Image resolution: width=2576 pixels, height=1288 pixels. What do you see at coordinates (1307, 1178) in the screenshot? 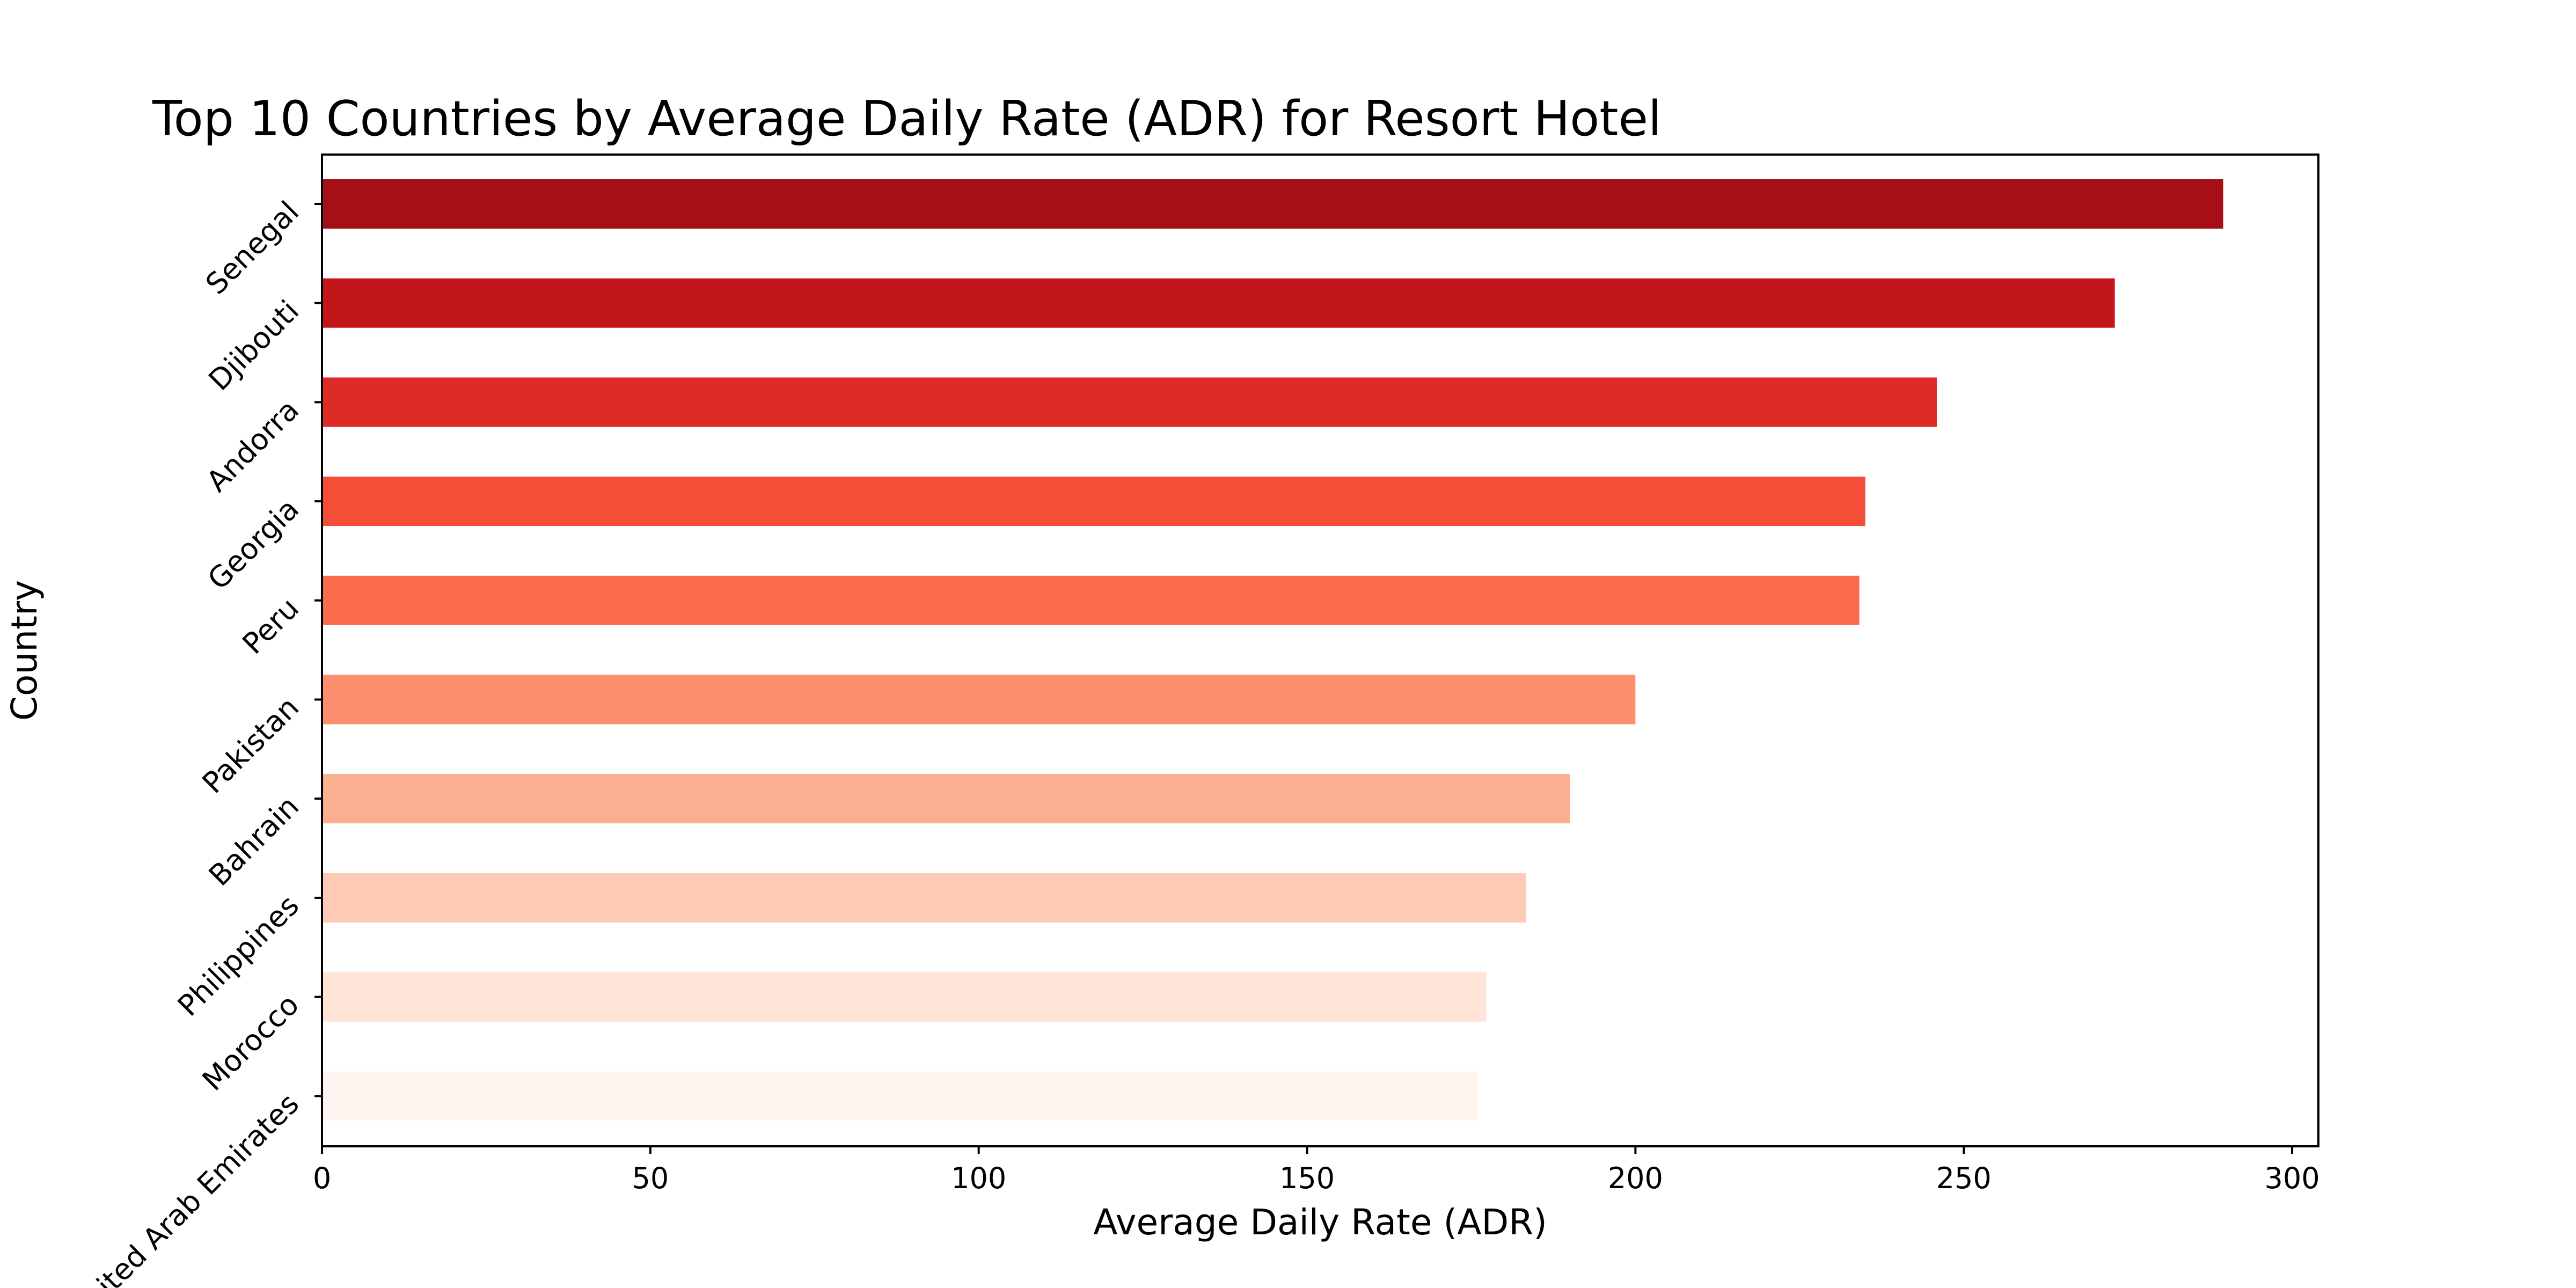
I see `x-tick-label: 150` at bounding box center [1307, 1178].